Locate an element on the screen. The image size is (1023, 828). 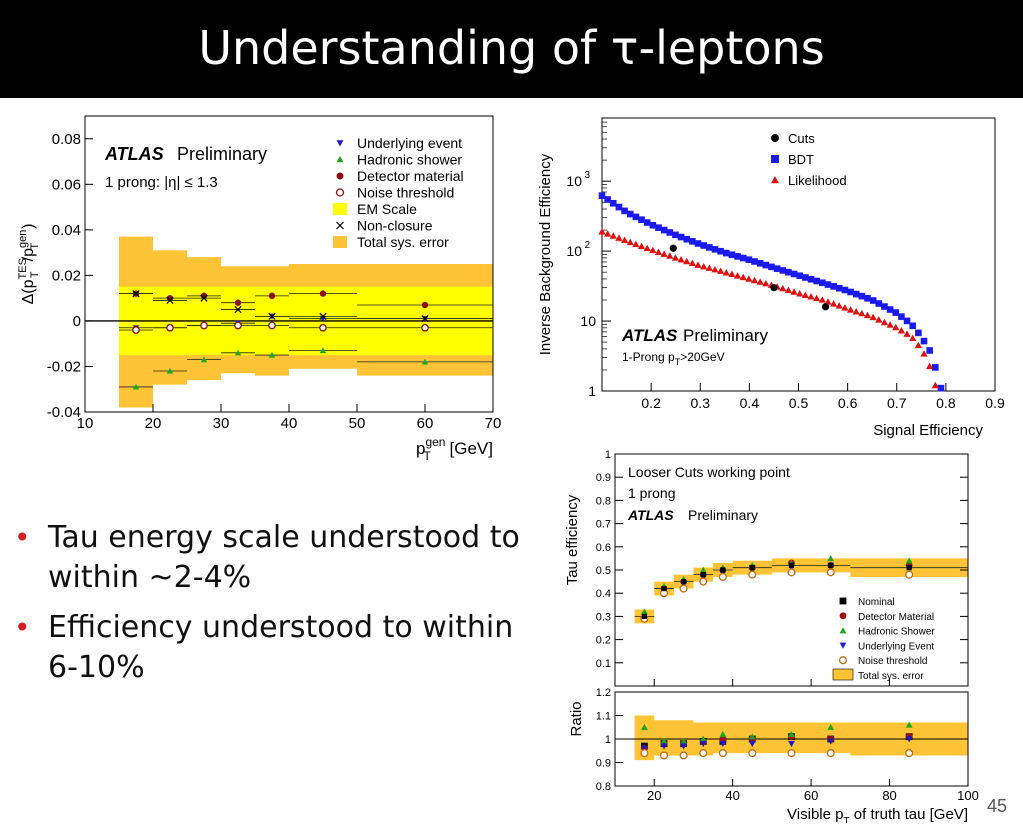
selection-label: 1-Prong pT>20GeV is located at coordinates (673, 358).